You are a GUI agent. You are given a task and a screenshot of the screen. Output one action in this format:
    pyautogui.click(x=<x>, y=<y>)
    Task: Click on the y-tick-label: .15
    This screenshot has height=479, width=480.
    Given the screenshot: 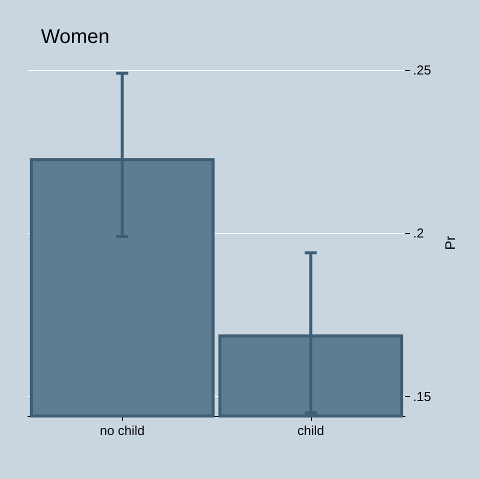 What is the action you would take?
    pyautogui.click(x=422, y=396)
    